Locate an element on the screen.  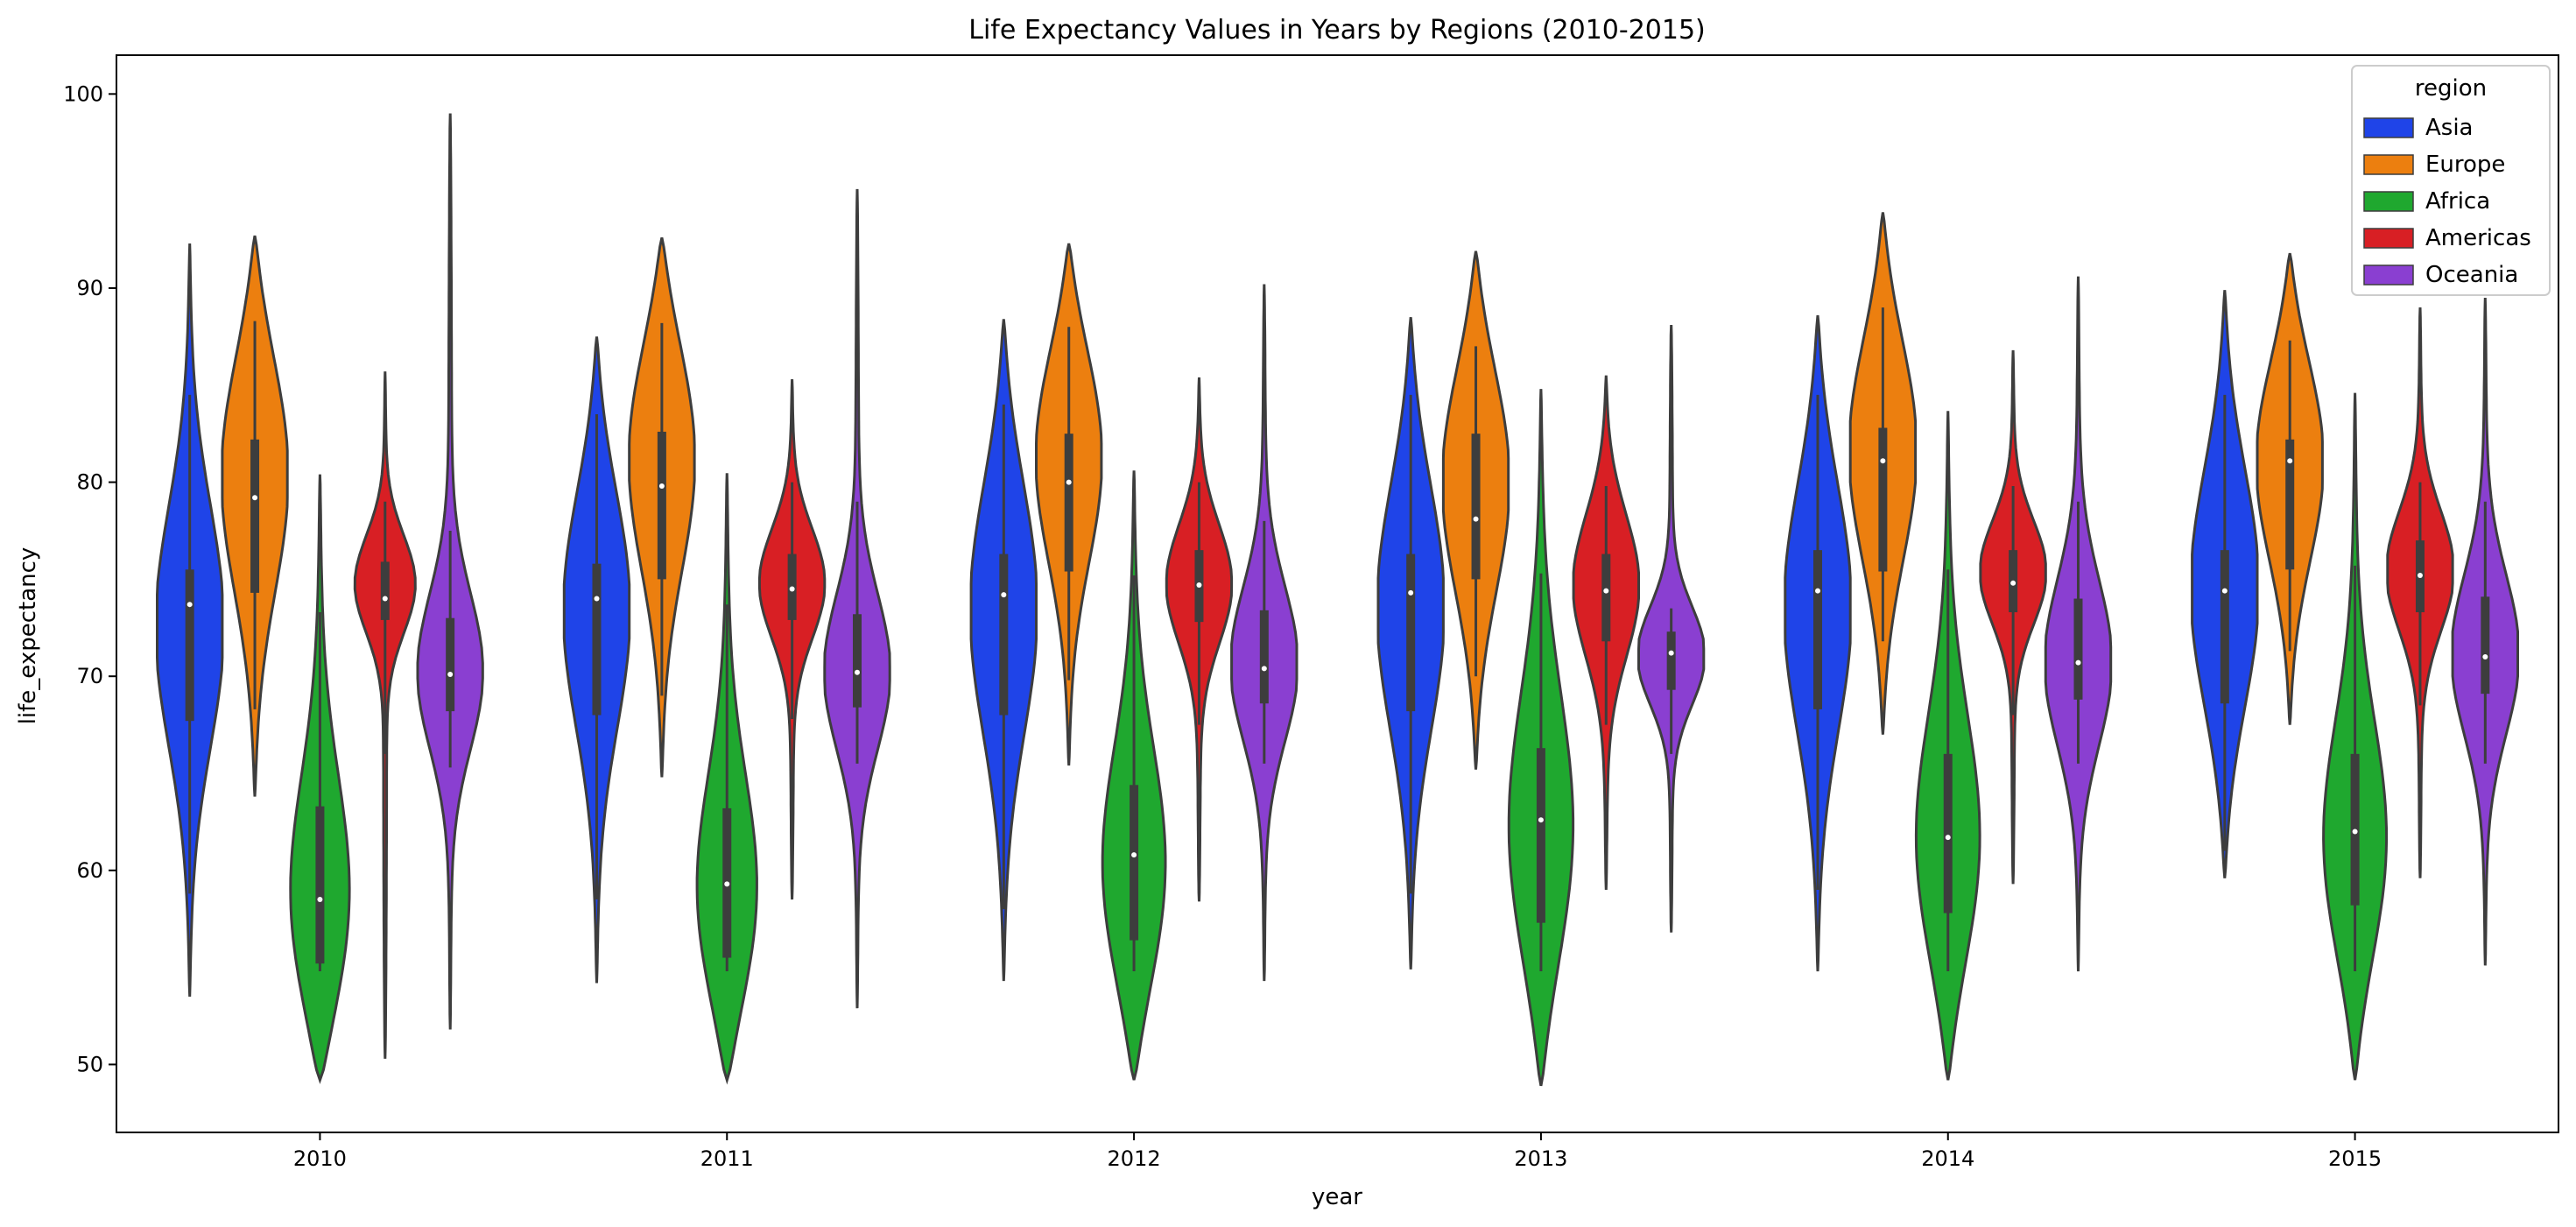
y-tick-label: 60 is located at coordinates (89, 870).